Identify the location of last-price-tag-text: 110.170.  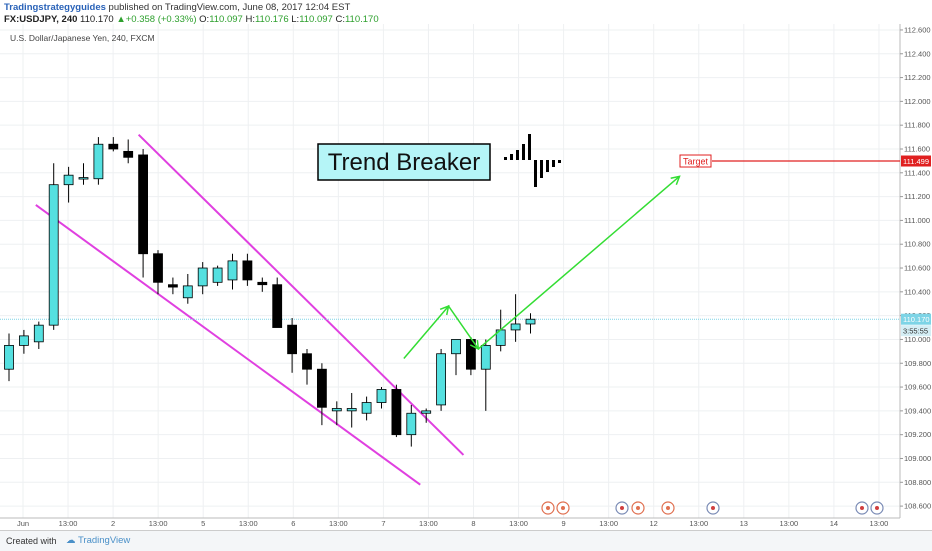
(916, 319).